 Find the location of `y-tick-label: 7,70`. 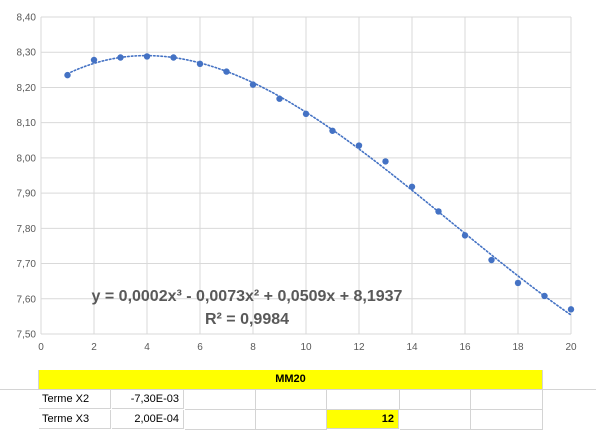

y-tick-label: 7,70 is located at coordinates (27, 264).